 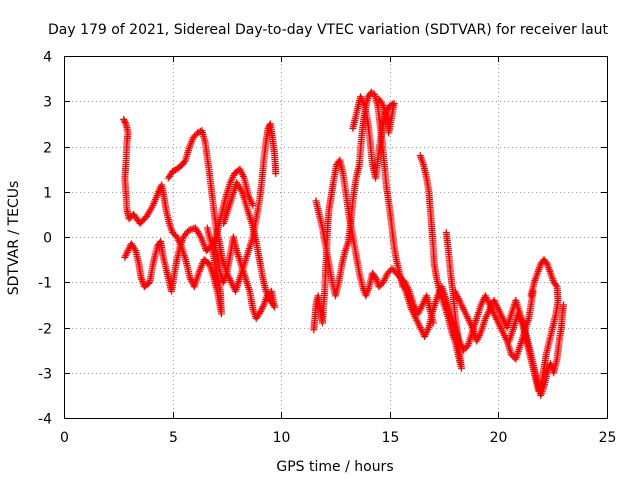 I want to click on x-tick-label: 15, so click(x=391, y=438).